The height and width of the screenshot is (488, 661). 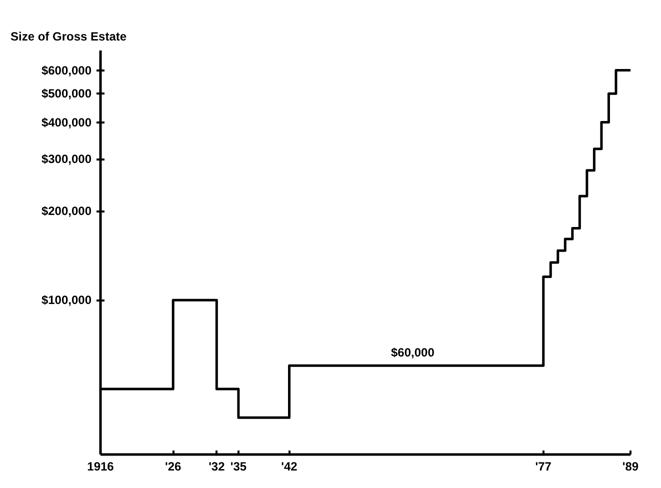 I want to click on y-axis-title: Size of Gross Estate, so click(x=68, y=37).